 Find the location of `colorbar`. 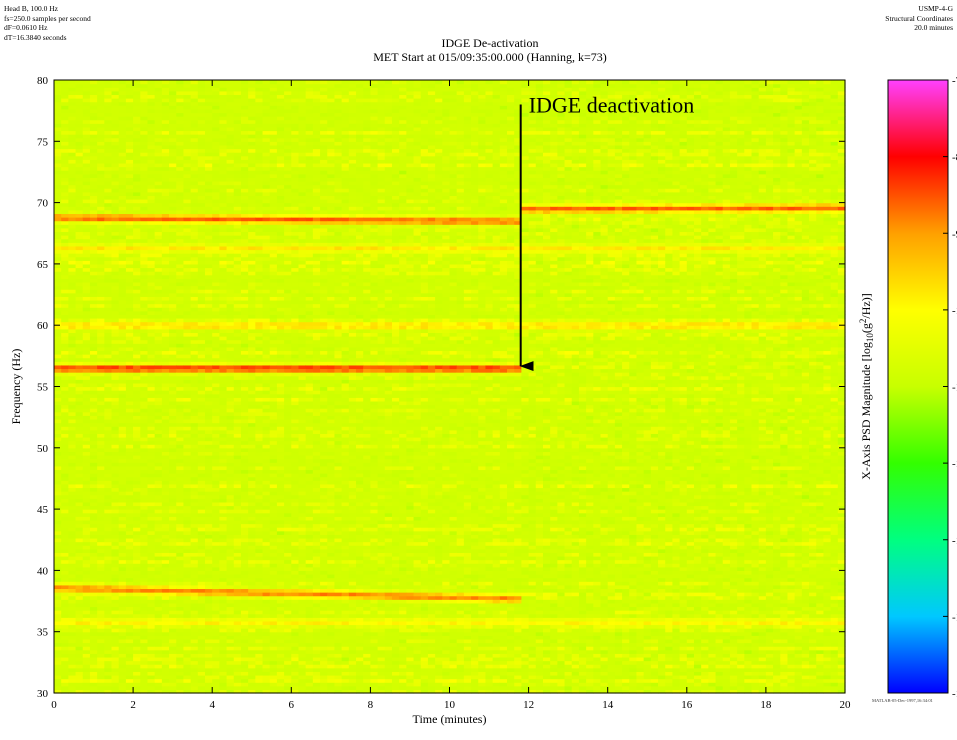

colorbar is located at coordinates (918, 386).